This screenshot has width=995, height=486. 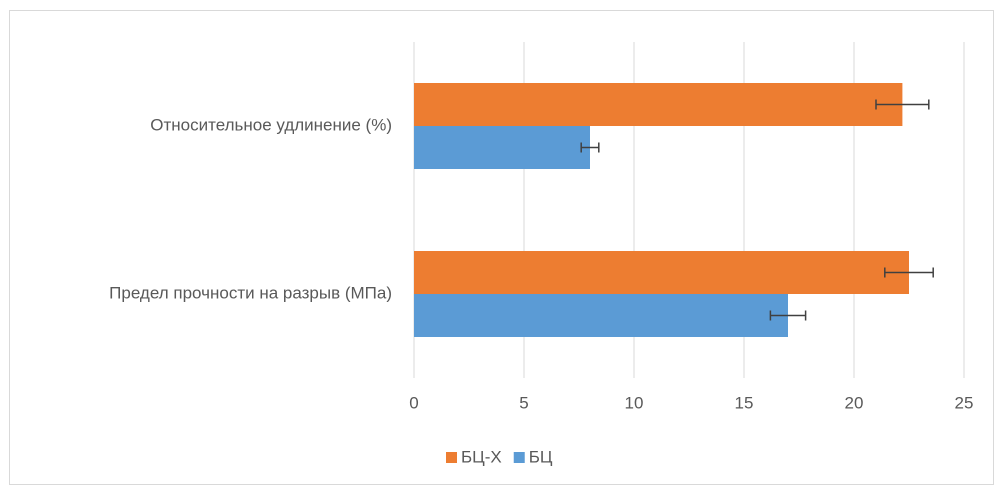 What do you see at coordinates (271, 124) in the screenshot?
I see `category-label: Относительное удлинение (%)` at bounding box center [271, 124].